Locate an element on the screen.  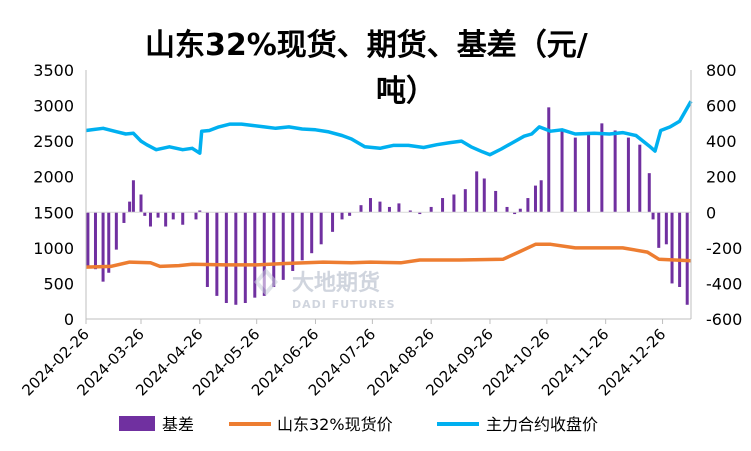
legend-label-basis: 基差 is located at coordinates (178, 424).